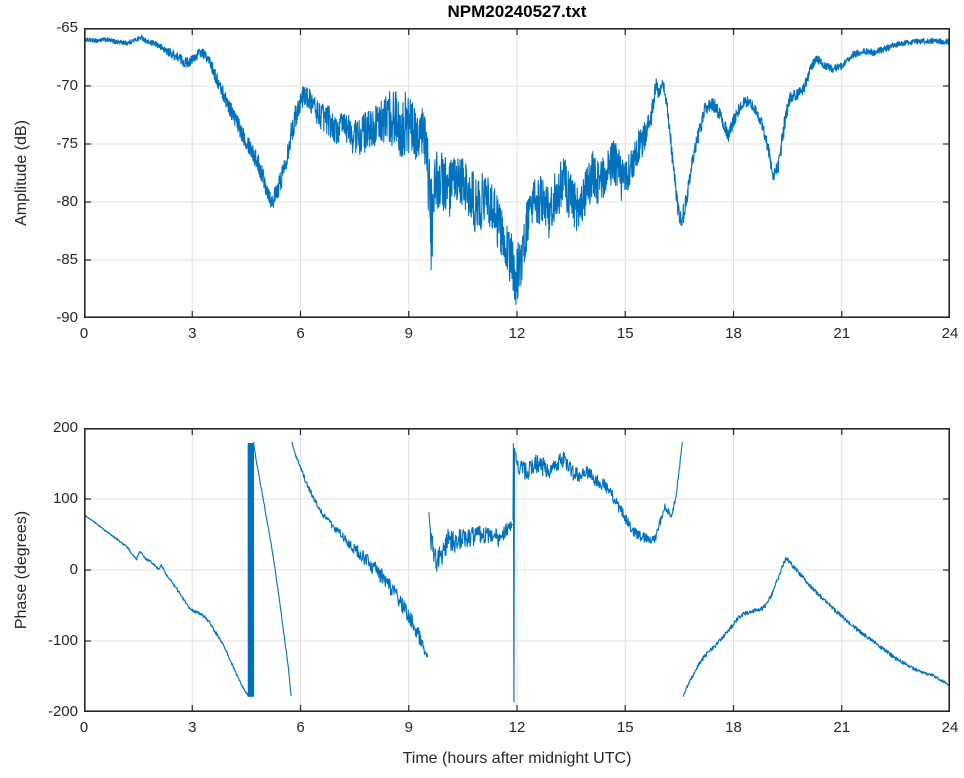 The height and width of the screenshot is (778, 964). I want to click on y-tick-label: -200, so click(62, 711).